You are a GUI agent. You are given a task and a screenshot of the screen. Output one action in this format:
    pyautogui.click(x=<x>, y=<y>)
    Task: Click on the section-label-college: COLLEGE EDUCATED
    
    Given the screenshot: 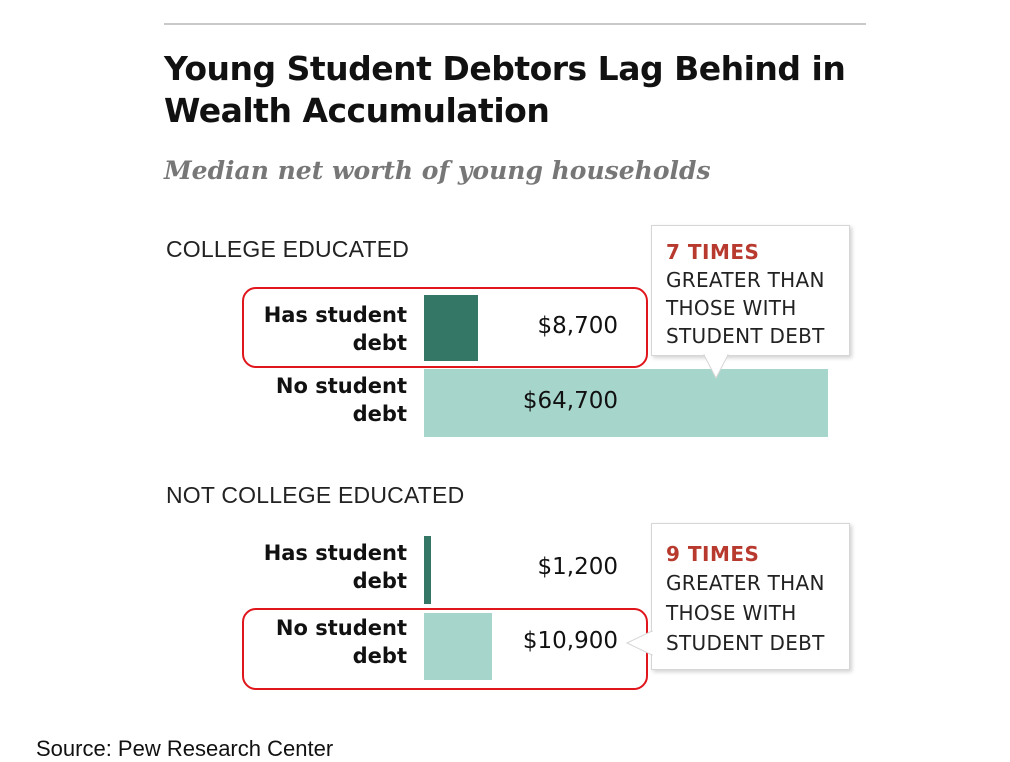 What is the action you would take?
    pyautogui.click(x=288, y=249)
    